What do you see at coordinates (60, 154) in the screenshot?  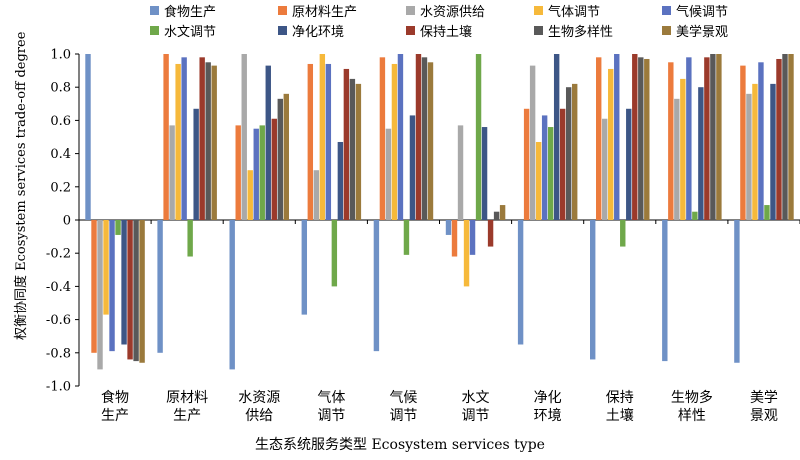 I see `y-tick-label: 0.4` at bounding box center [60, 154].